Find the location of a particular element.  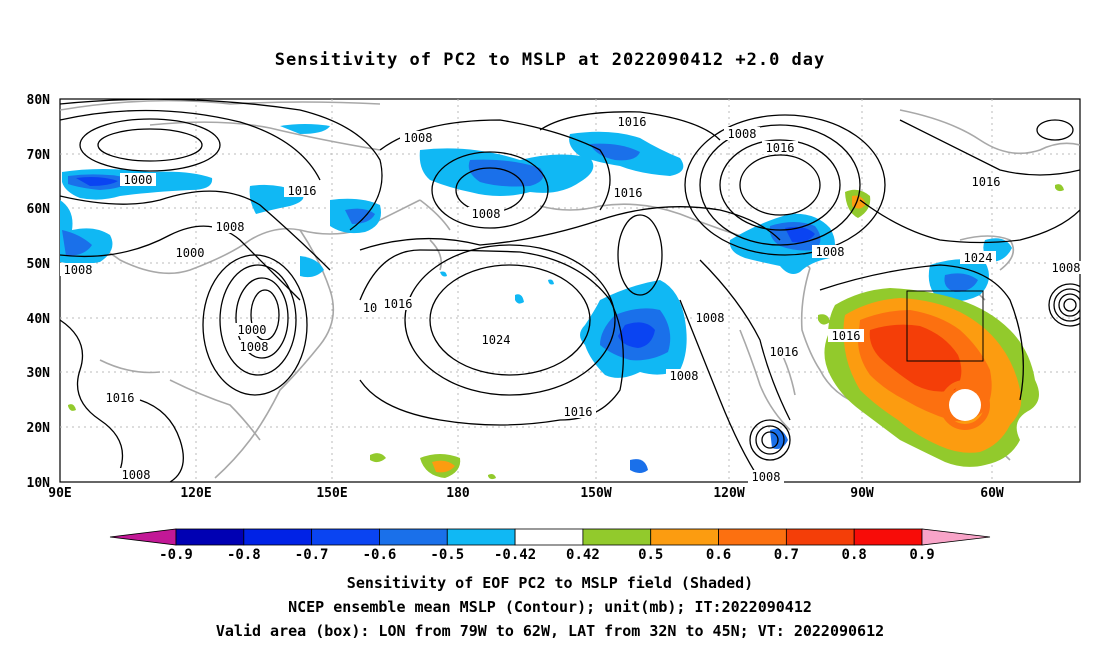

colorbar-label: -0.6 is located at coordinates (380, 555).